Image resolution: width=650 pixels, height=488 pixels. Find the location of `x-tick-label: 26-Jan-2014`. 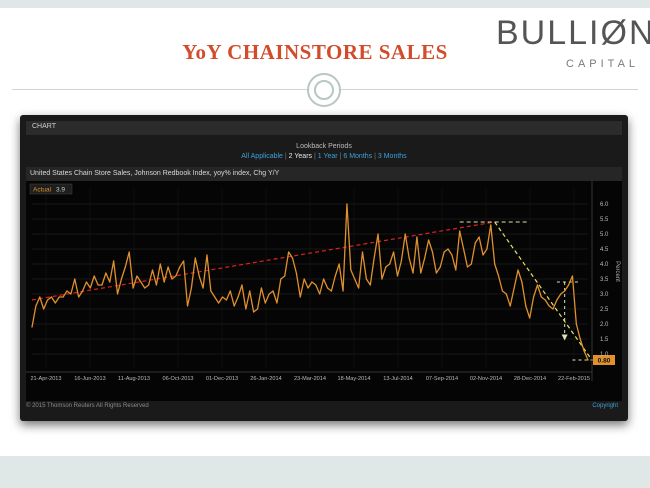

x-tick-label: 26-Jan-2014 is located at coordinates (265, 379).